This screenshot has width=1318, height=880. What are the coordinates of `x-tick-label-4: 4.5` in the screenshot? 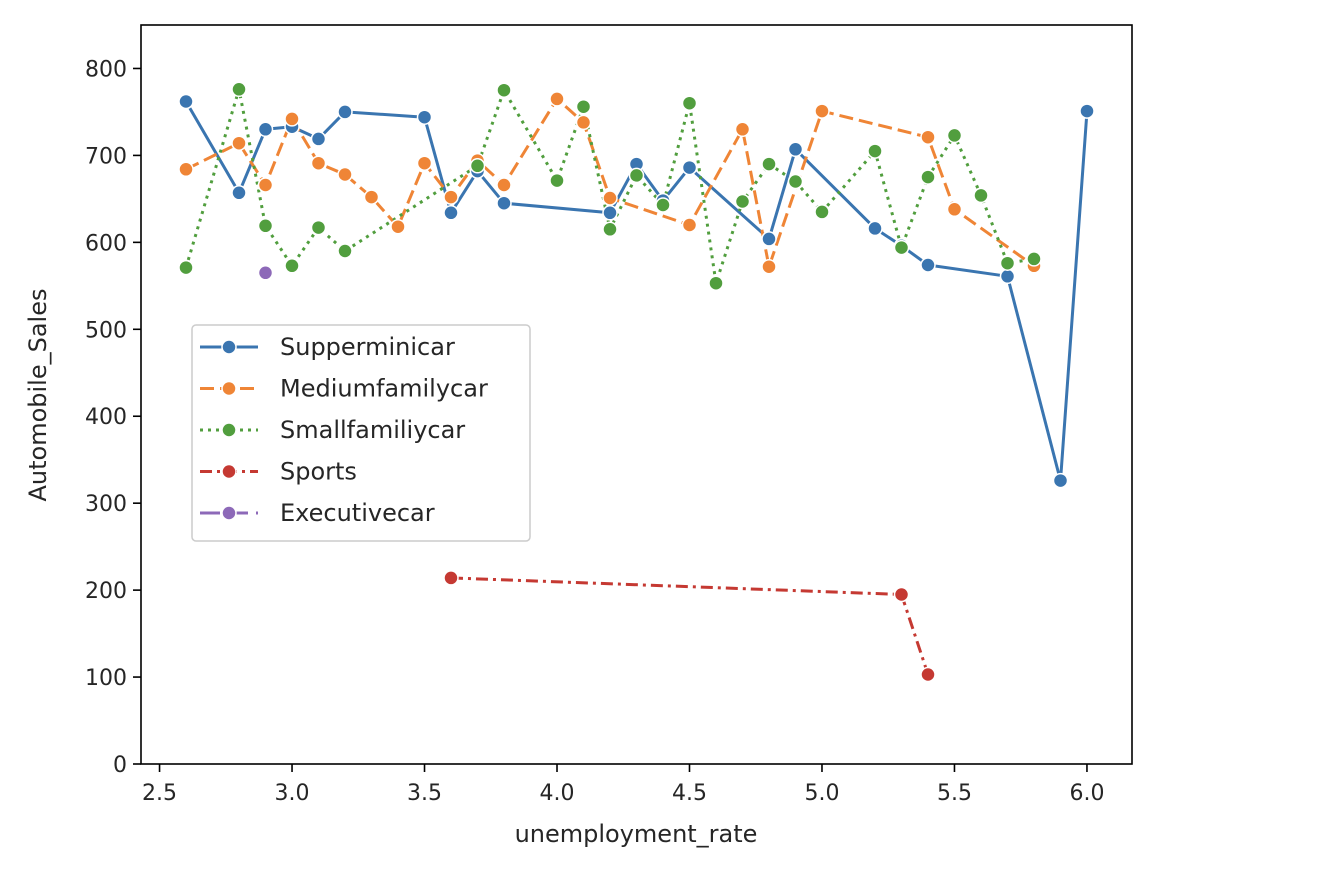 It's located at (689, 793).